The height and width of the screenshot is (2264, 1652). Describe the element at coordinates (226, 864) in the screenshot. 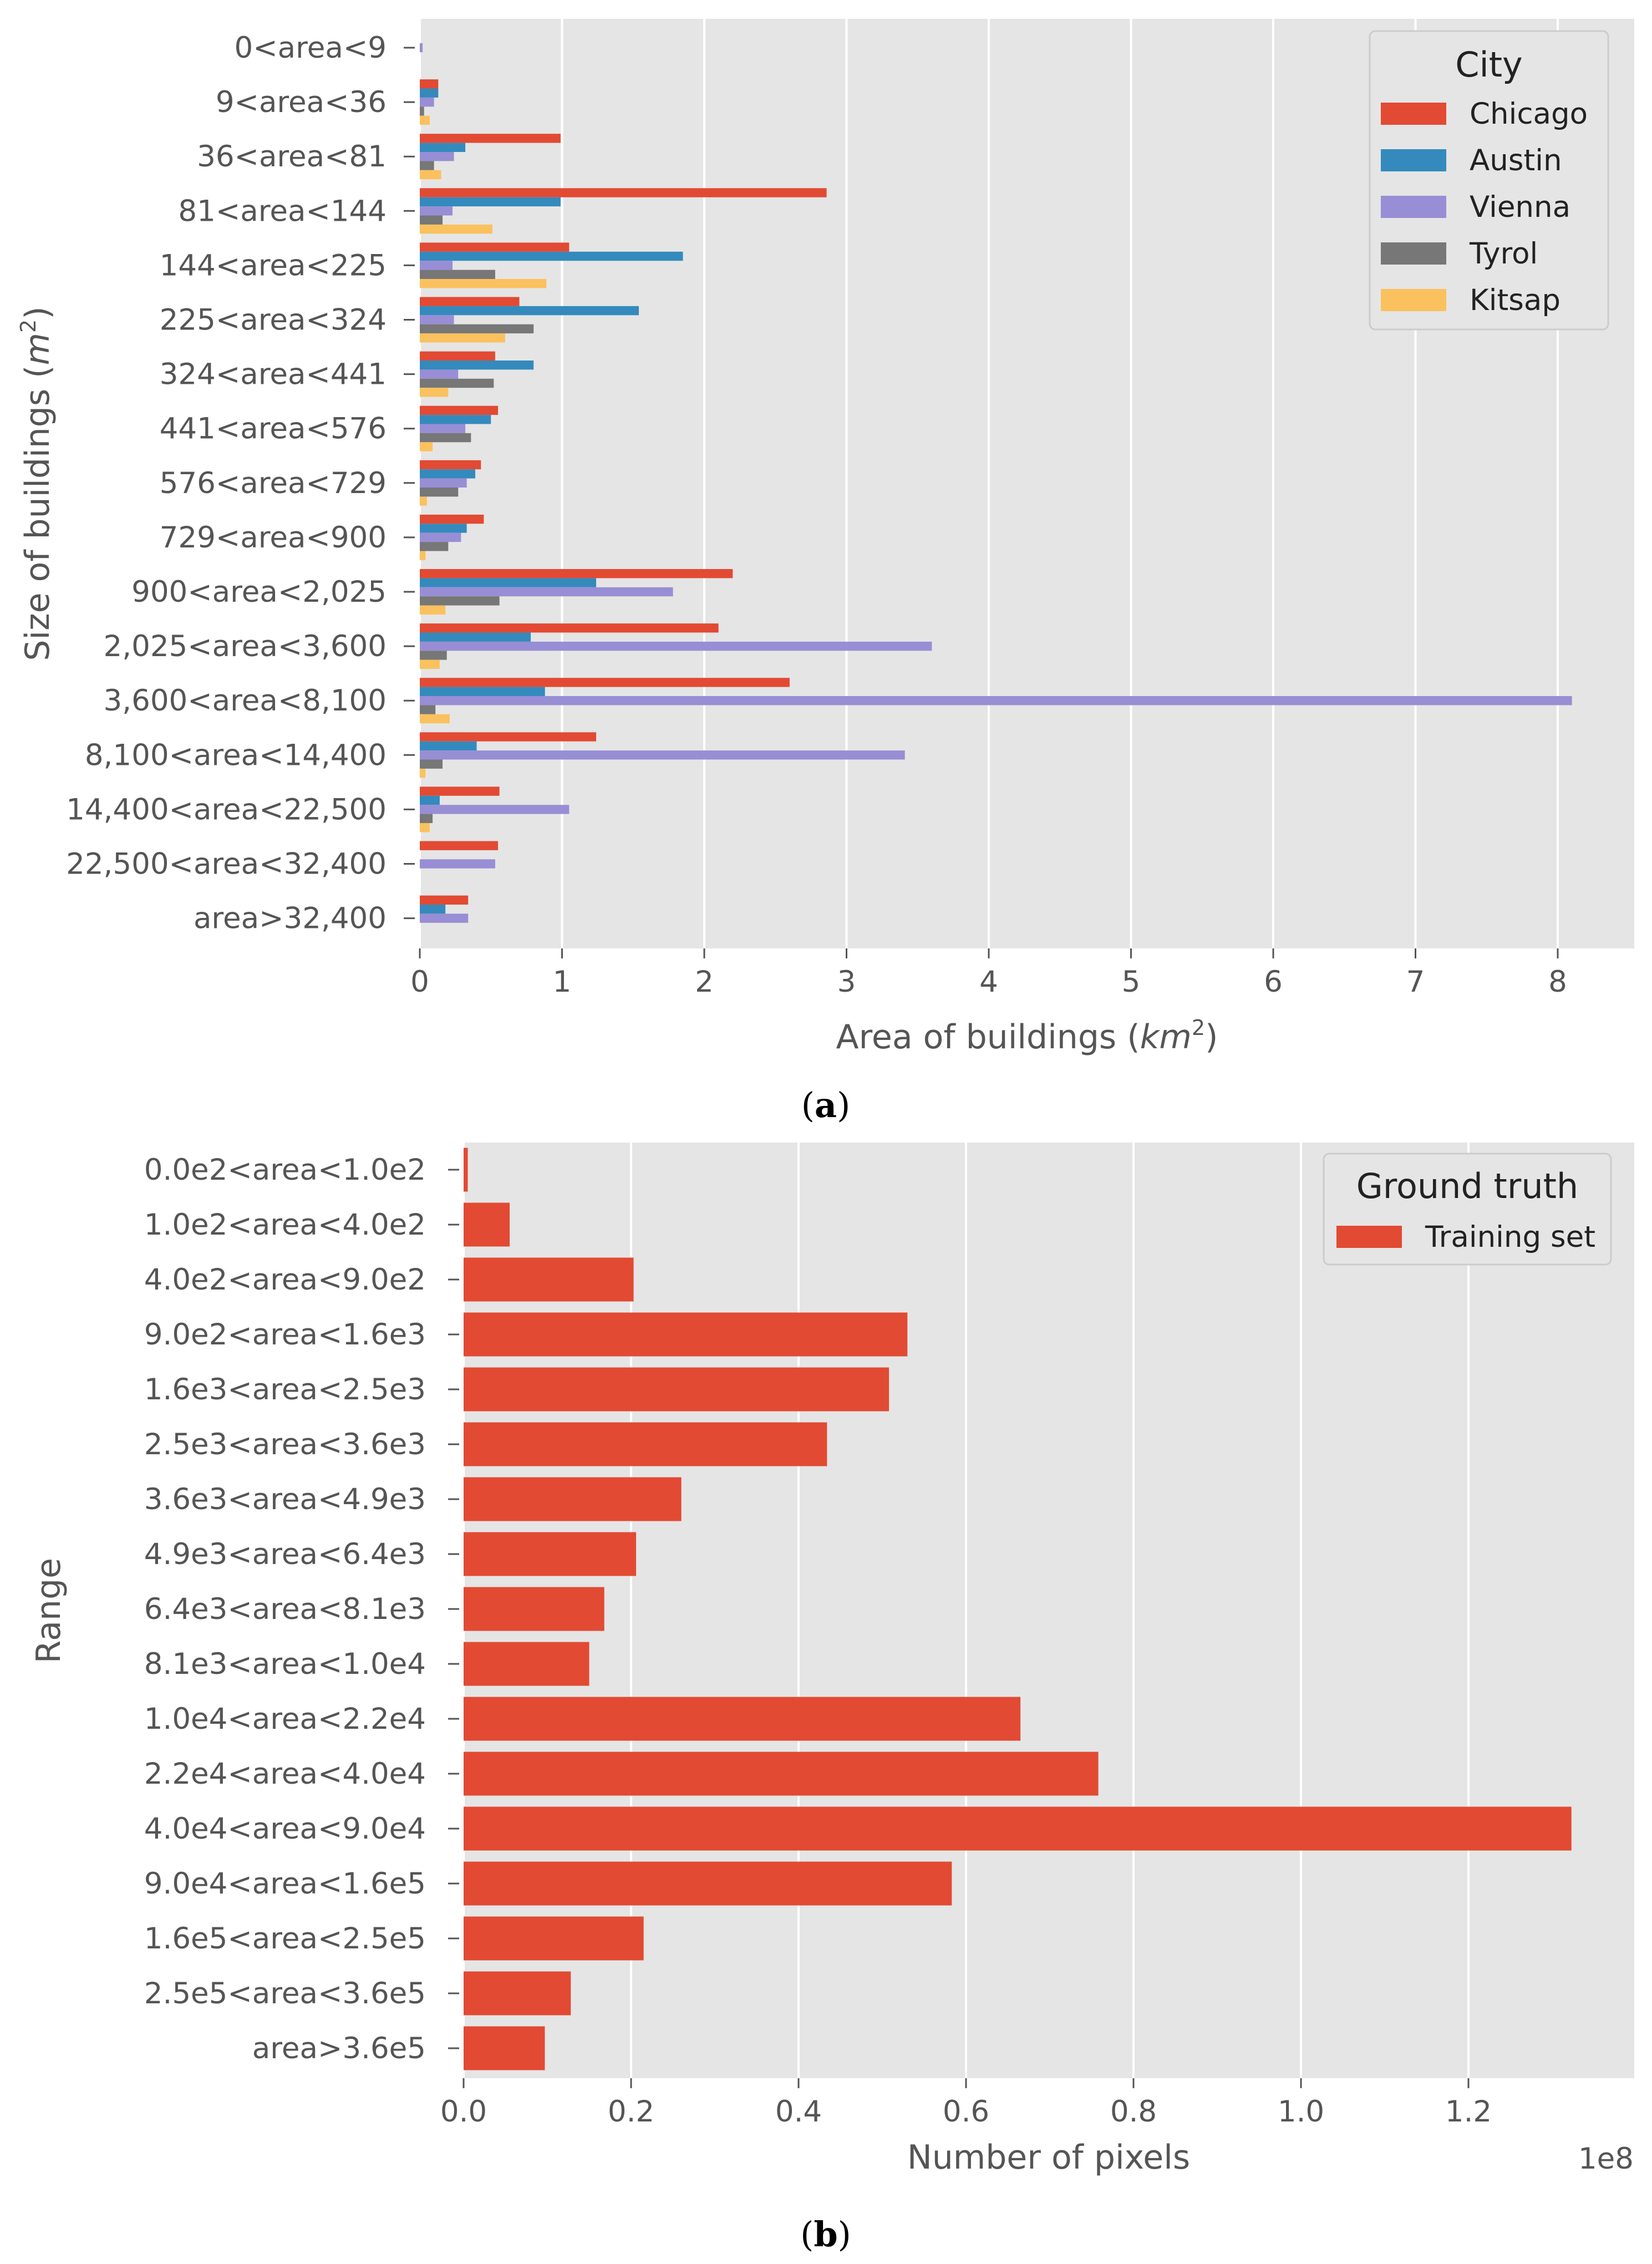

I see `chart-a-y-tick-label: 22,500<area<32,400` at that location.